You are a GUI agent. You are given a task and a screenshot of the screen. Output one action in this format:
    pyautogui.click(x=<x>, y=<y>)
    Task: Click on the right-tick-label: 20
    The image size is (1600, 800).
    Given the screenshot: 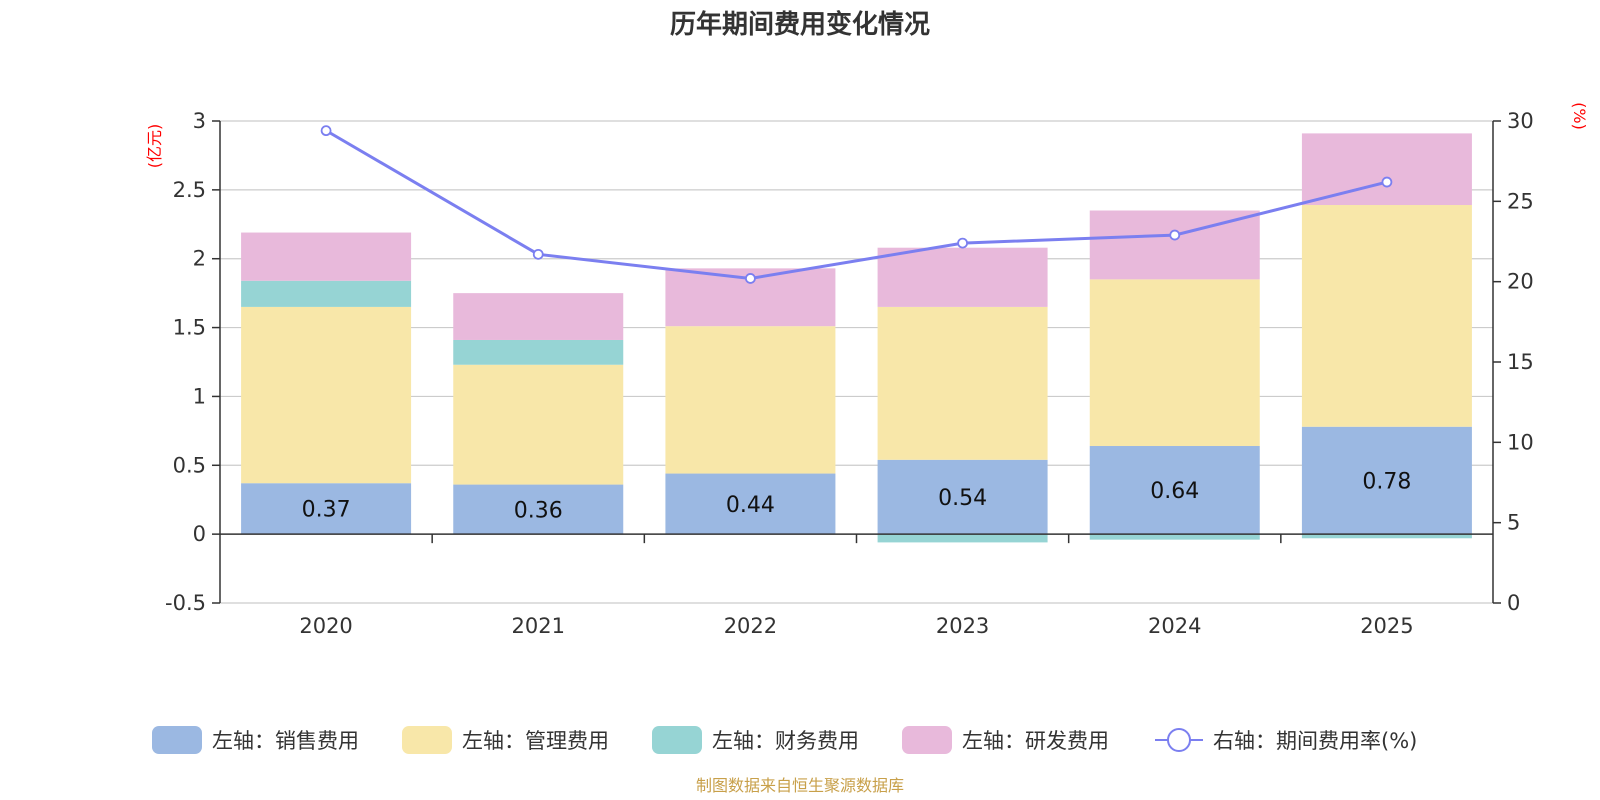 What is the action you would take?
    pyautogui.click(x=1520, y=282)
    